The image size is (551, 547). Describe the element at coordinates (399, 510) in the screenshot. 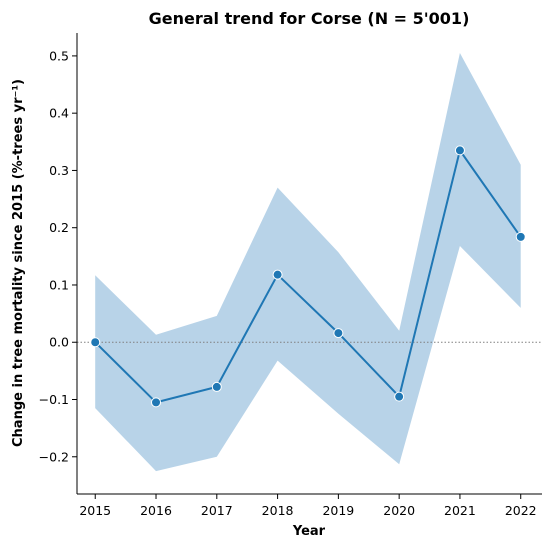

I see `x-tick-label: 2020` at that location.